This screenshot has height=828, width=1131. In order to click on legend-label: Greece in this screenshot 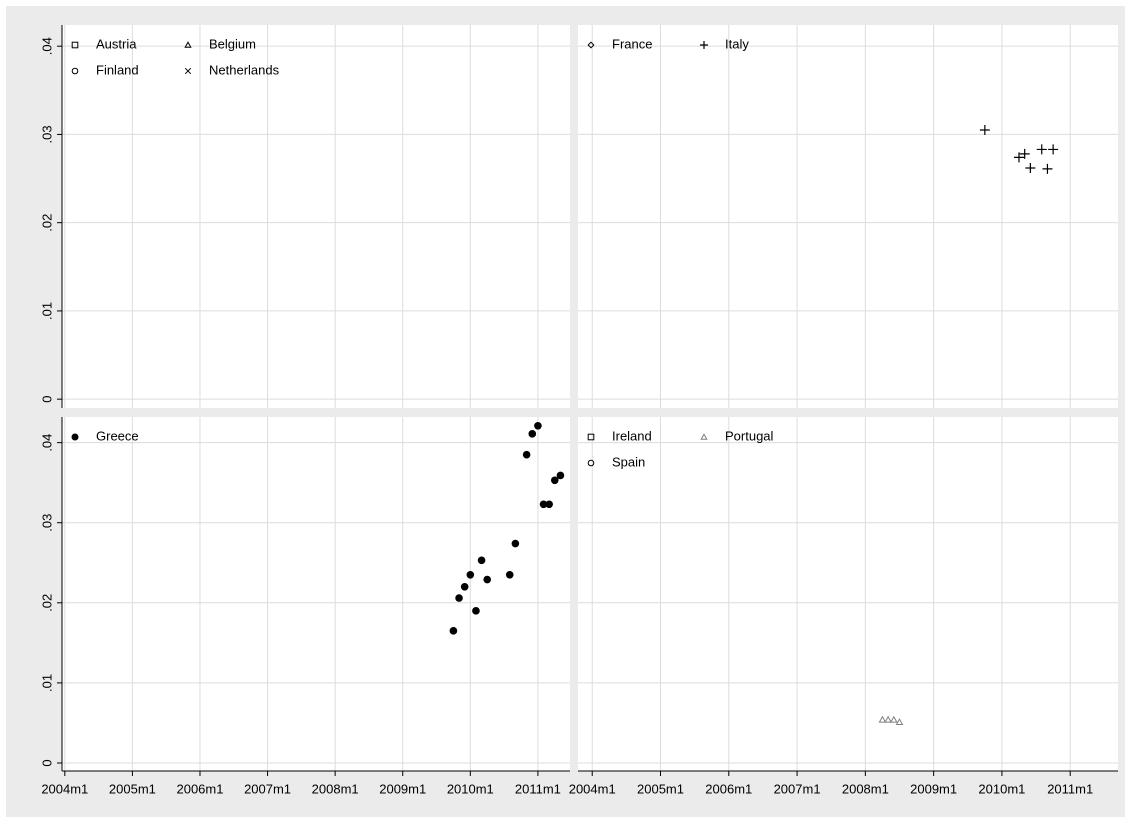, I will do `click(117, 435)`.